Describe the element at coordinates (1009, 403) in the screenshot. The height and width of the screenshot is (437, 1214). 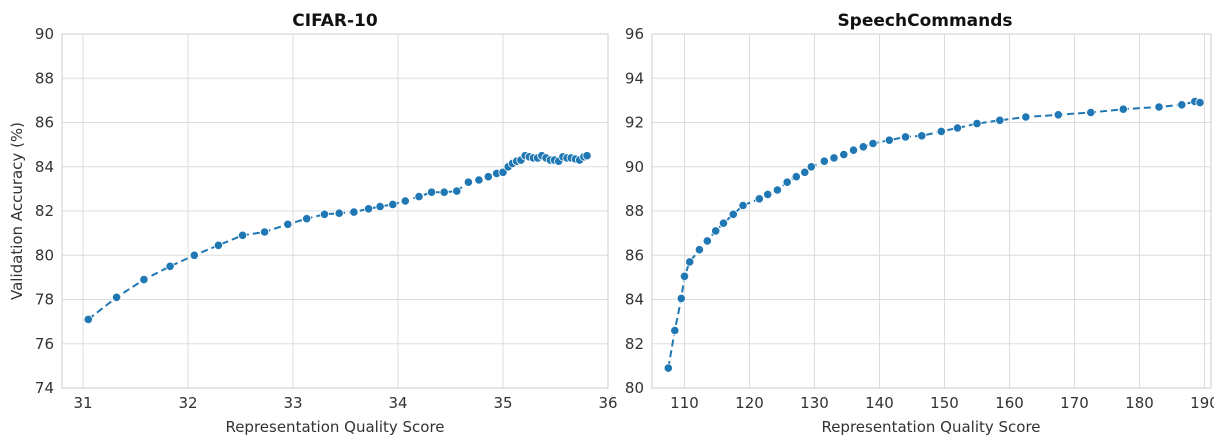
I see `x-tick-label: 160` at that location.